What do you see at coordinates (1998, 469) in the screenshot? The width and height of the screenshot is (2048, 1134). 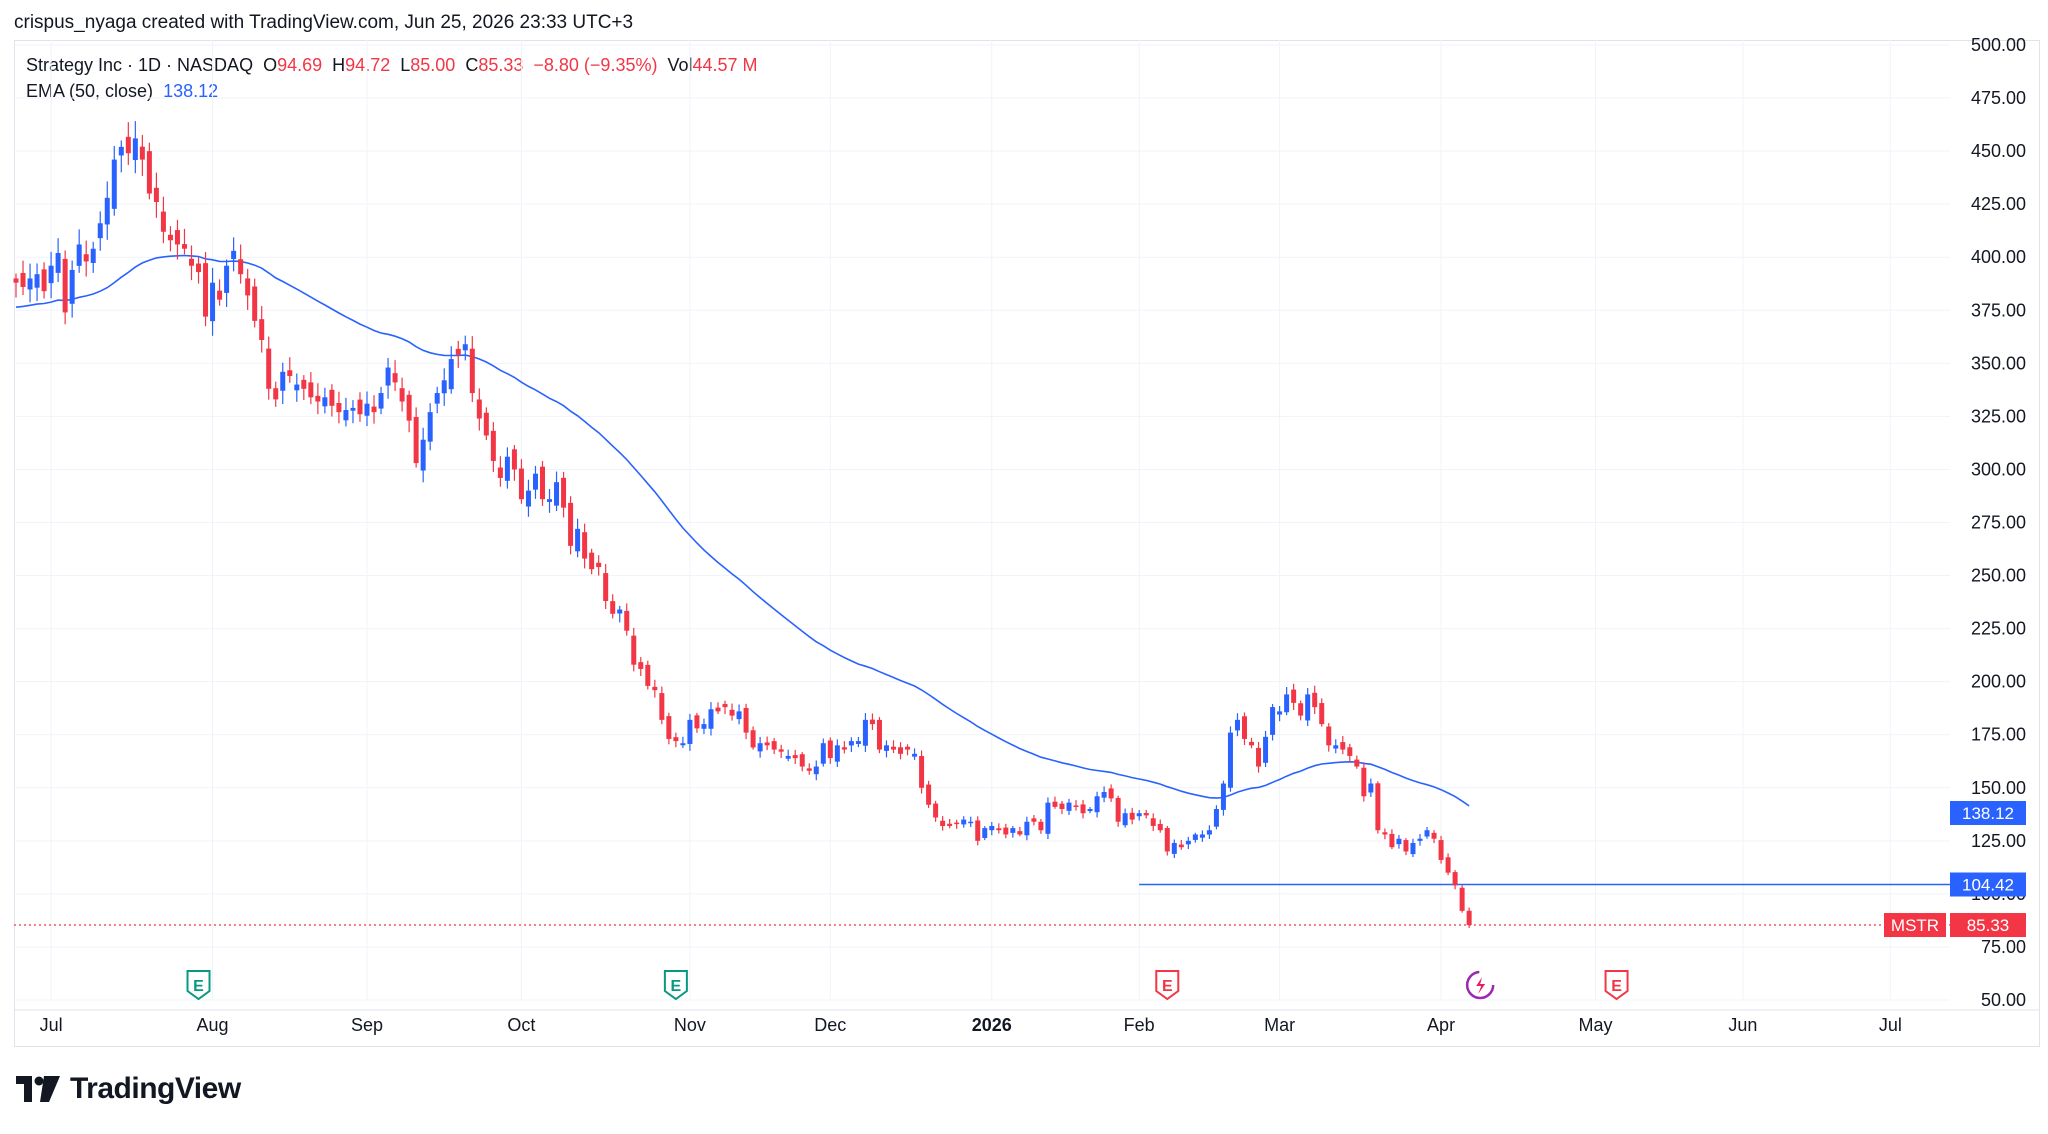 I see `y-tick-label: 300.00` at bounding box center [1998, 469].